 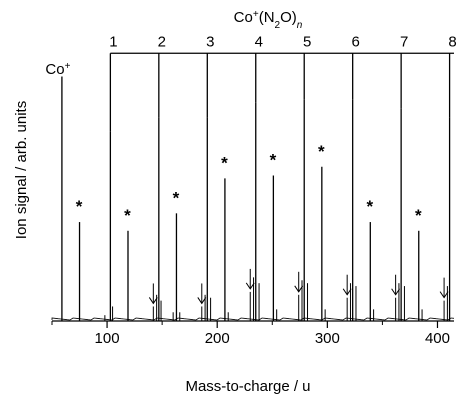 I want to click on title-charge: +, so click(x=256, y=14).